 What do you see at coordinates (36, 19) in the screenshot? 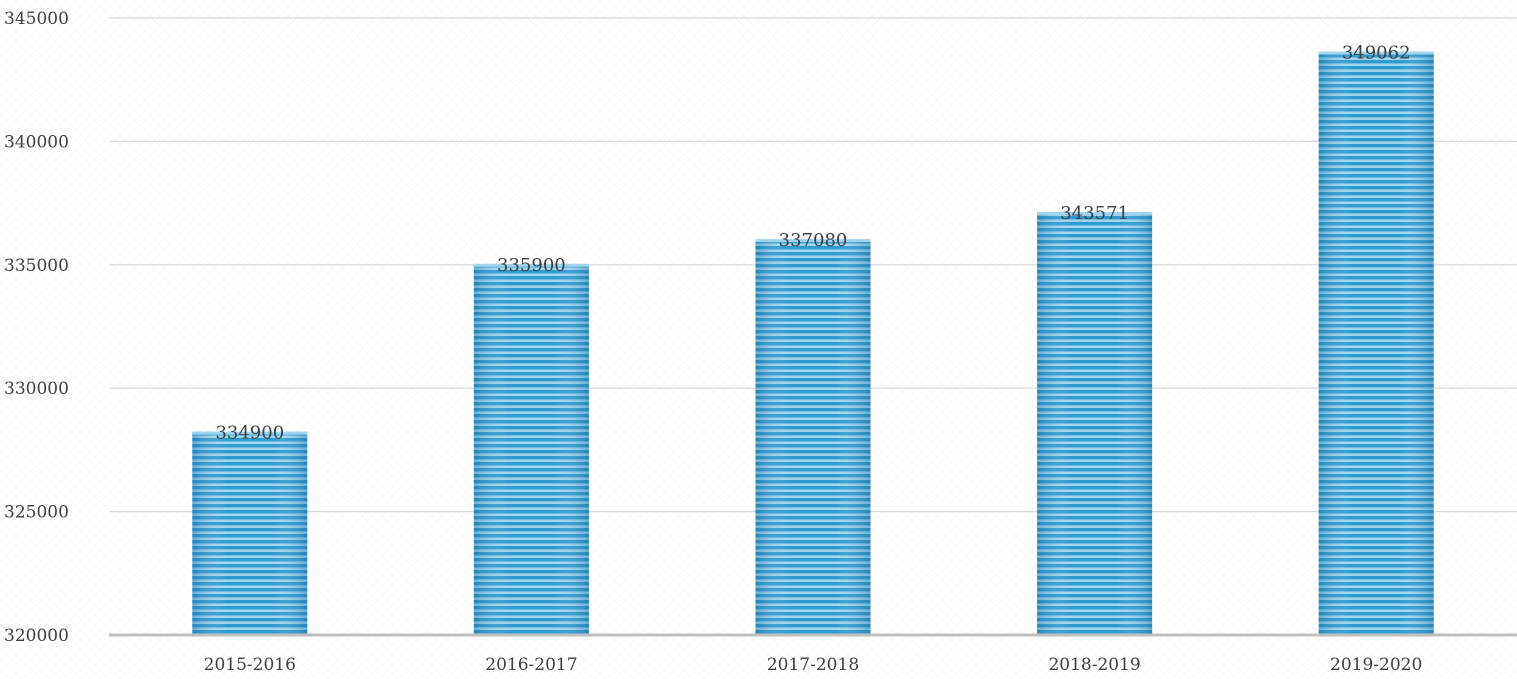
I see `y-tick-label: 345000` at bounding box center [36, 19].